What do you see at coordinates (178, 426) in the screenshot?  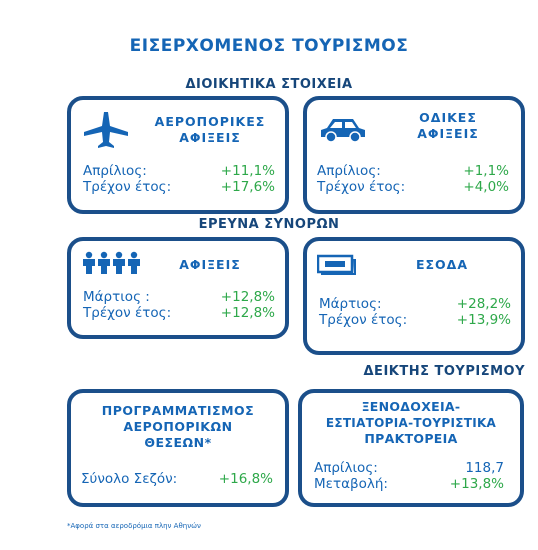 I see `card-seat-planning-title-line2: ΑΕΡΟΠΟΡΙΚΩΝ` at bounding box center [178, 426].